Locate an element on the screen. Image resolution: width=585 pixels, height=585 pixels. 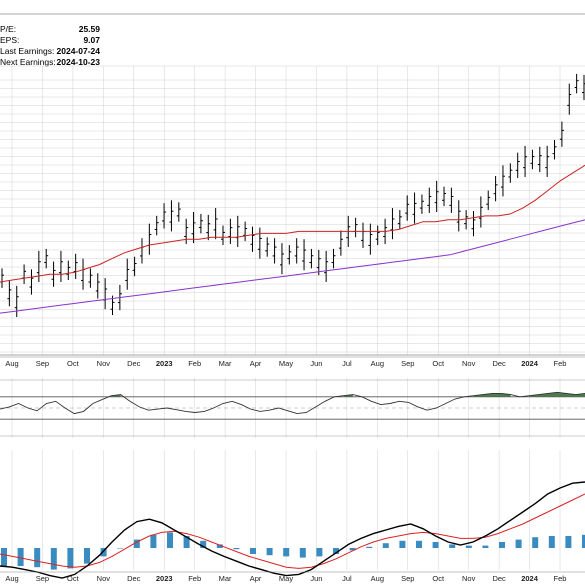
pe-row: P/E: 25.59 is located at coordinates (50, 29).